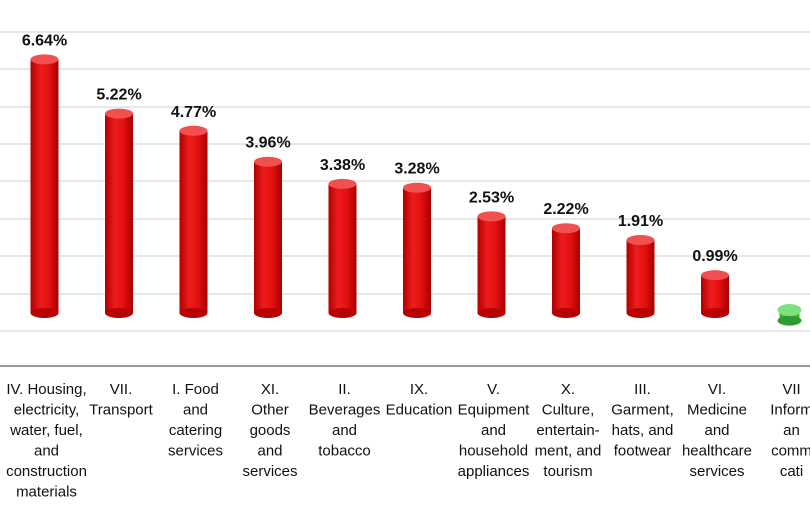 This screenshot has width=810, height=520. What do you see at coordinates (342, 165) in the screenshot?
I see `value-label: 3.38%` at bounding box center [342, 165].